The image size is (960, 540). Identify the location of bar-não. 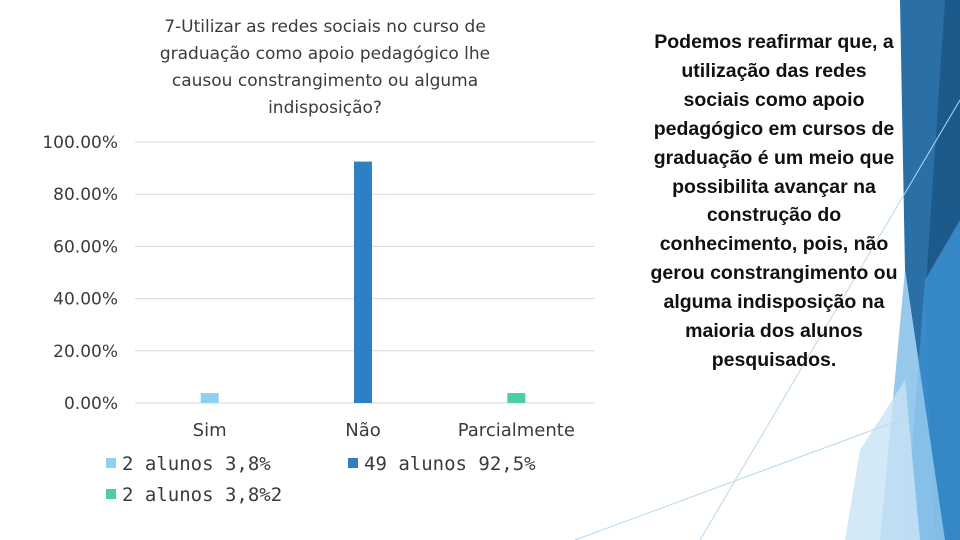
(363, 282).